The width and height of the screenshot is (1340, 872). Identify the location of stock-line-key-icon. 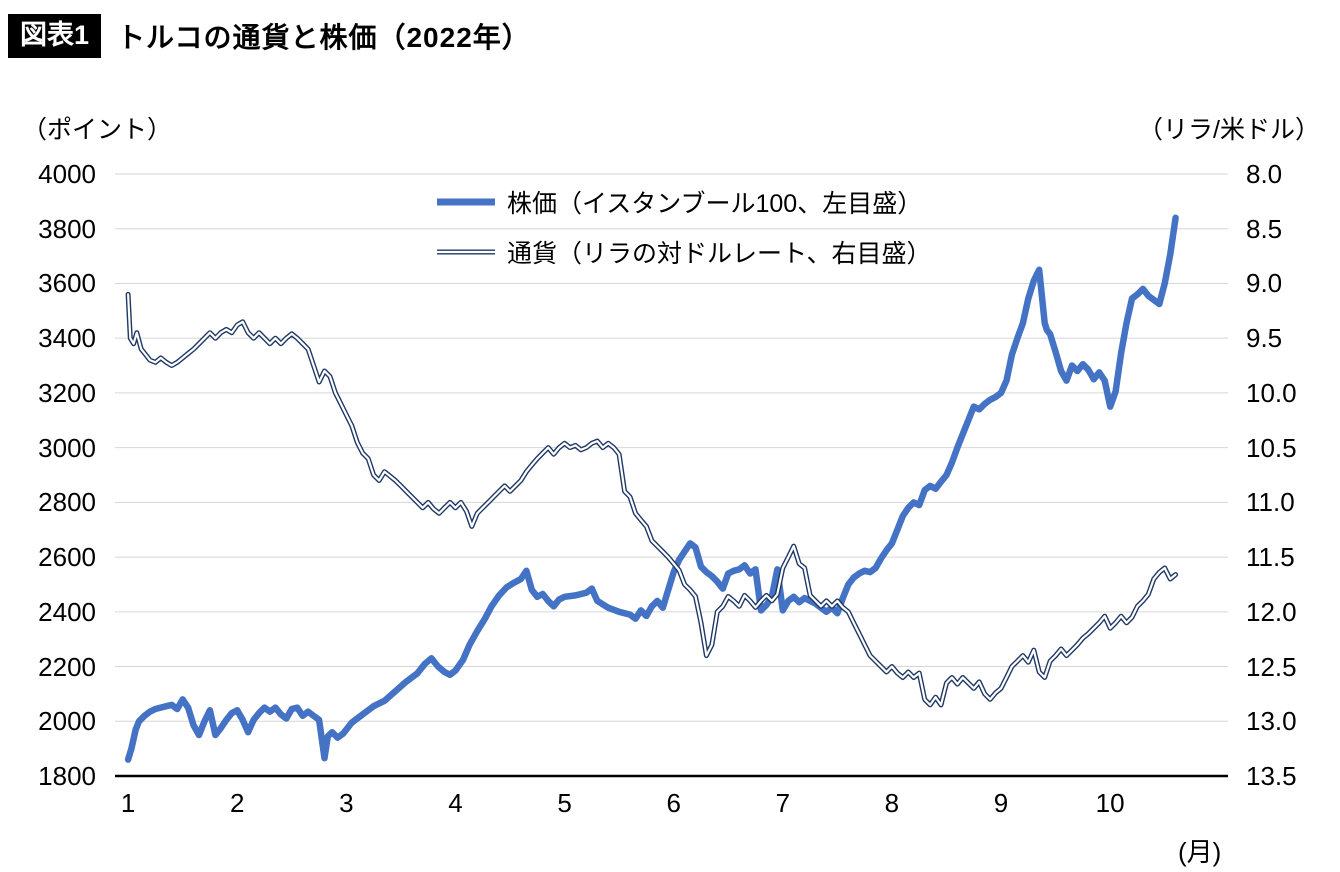
(466, 202).